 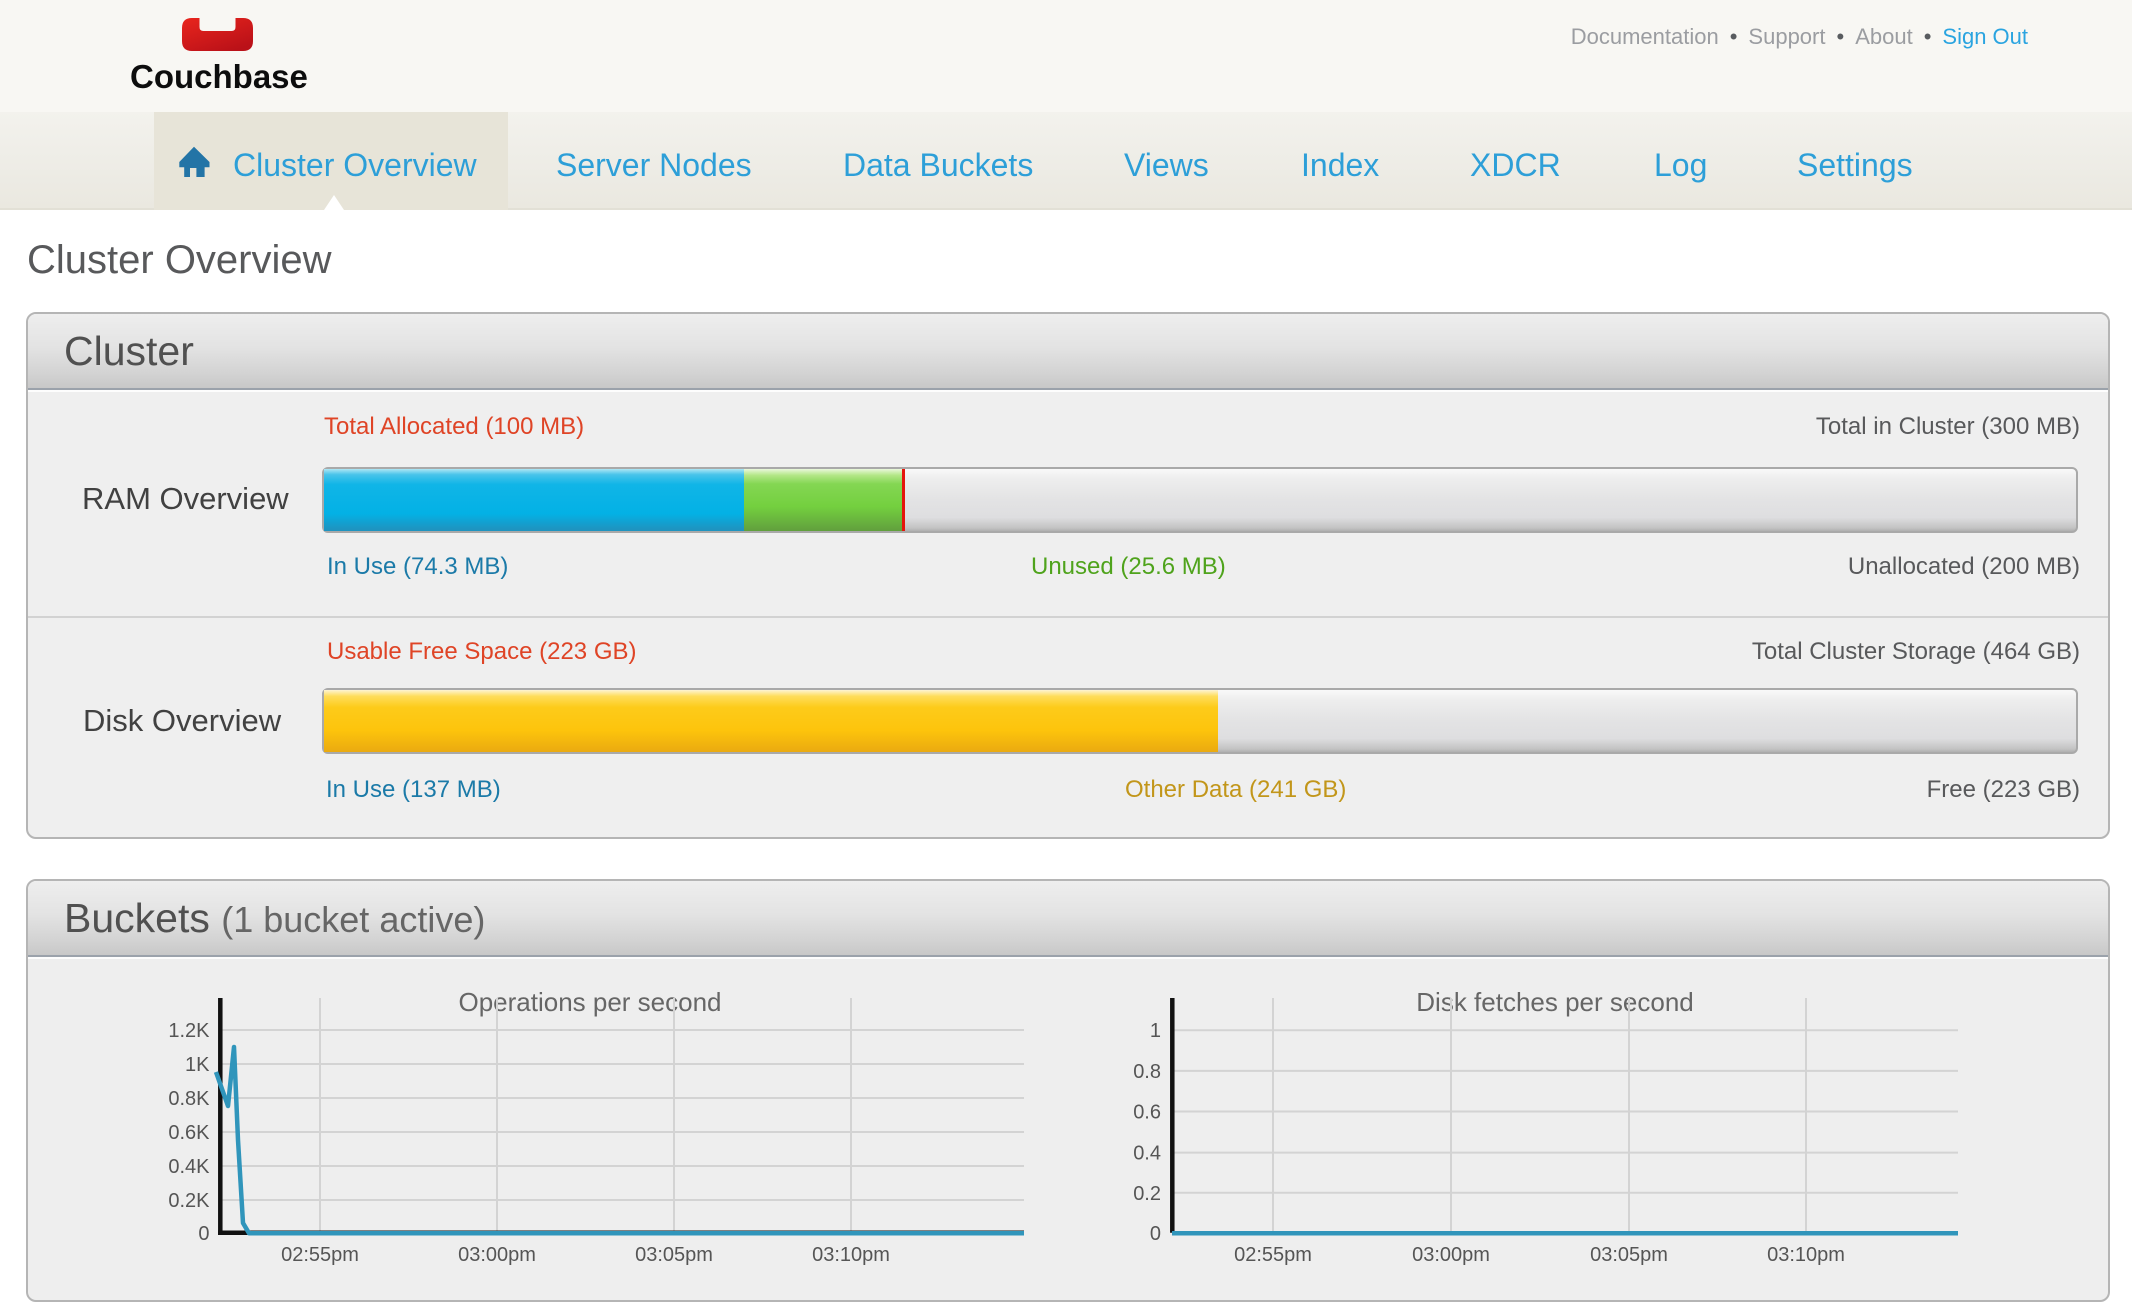 What do you see at coordinates (189, 1031) in the screenshot?
I see `svg-text: 1.2K` at bounding box center [189, 1031].